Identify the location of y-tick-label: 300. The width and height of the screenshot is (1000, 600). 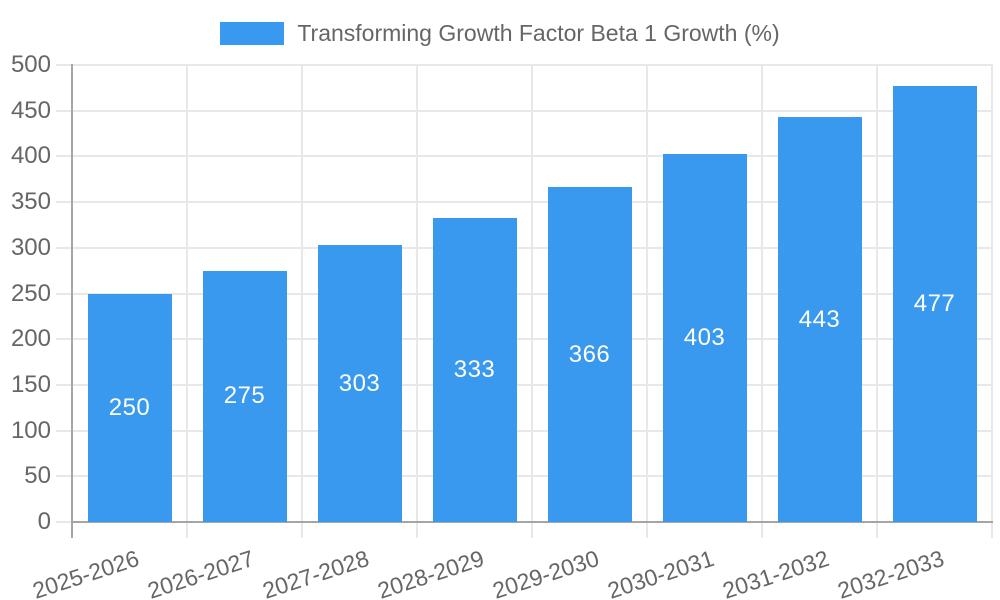
(30, 247).